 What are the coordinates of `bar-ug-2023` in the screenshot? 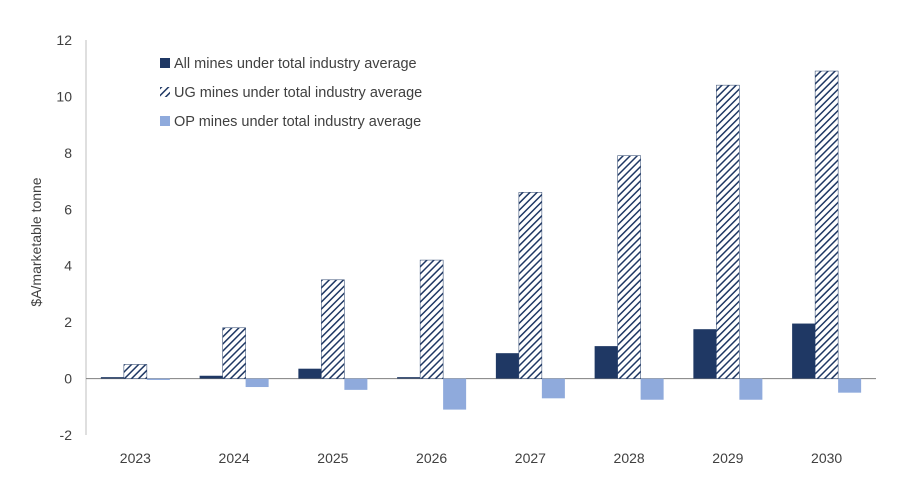 It's located at (135, 371).